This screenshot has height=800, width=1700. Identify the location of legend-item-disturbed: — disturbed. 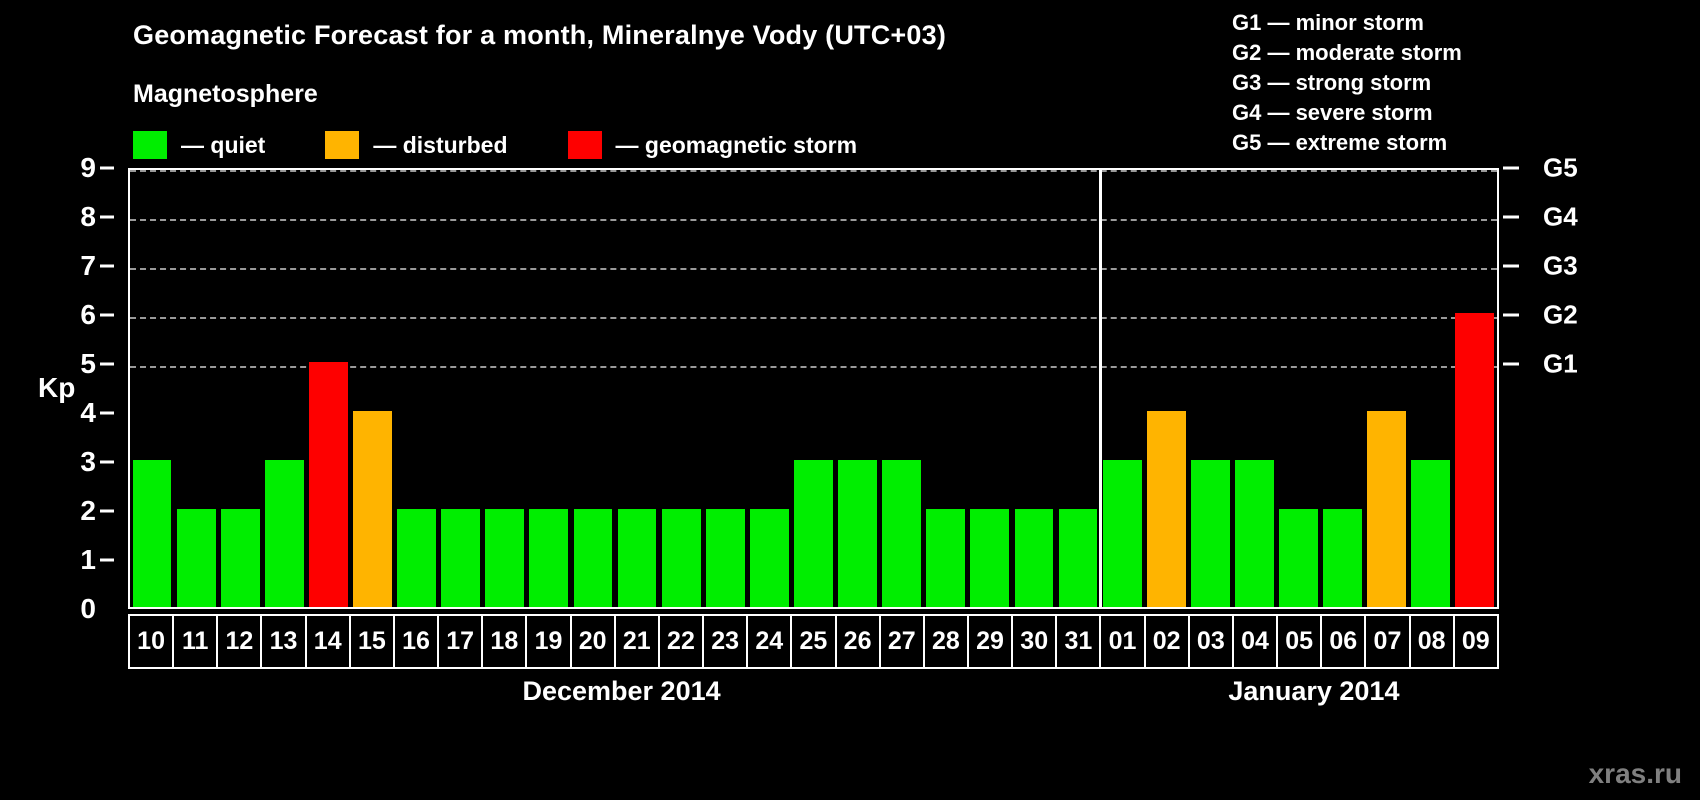
(416, 145).